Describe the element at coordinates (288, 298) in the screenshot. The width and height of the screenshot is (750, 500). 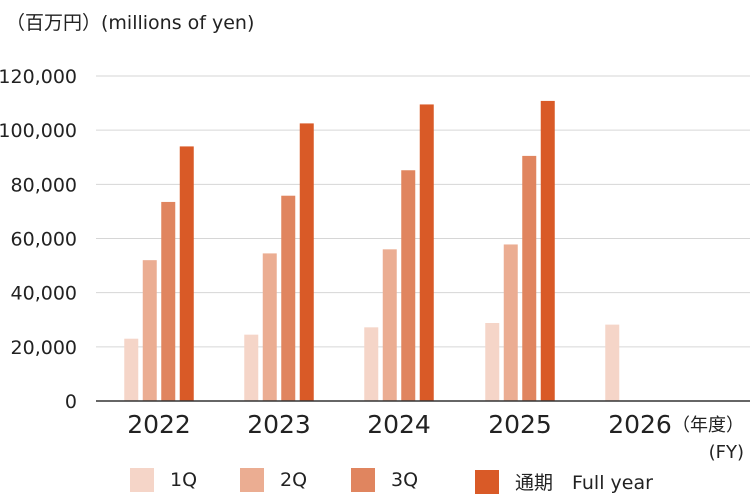
I see `bar-3q-2023` at that location.